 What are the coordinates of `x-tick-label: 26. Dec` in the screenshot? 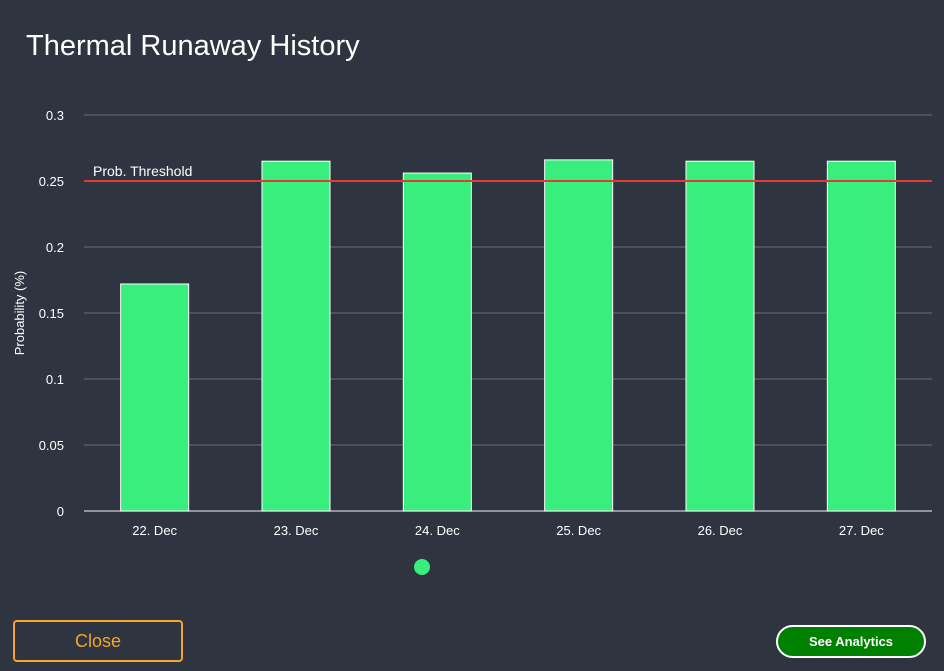 It's located at (720, 530).